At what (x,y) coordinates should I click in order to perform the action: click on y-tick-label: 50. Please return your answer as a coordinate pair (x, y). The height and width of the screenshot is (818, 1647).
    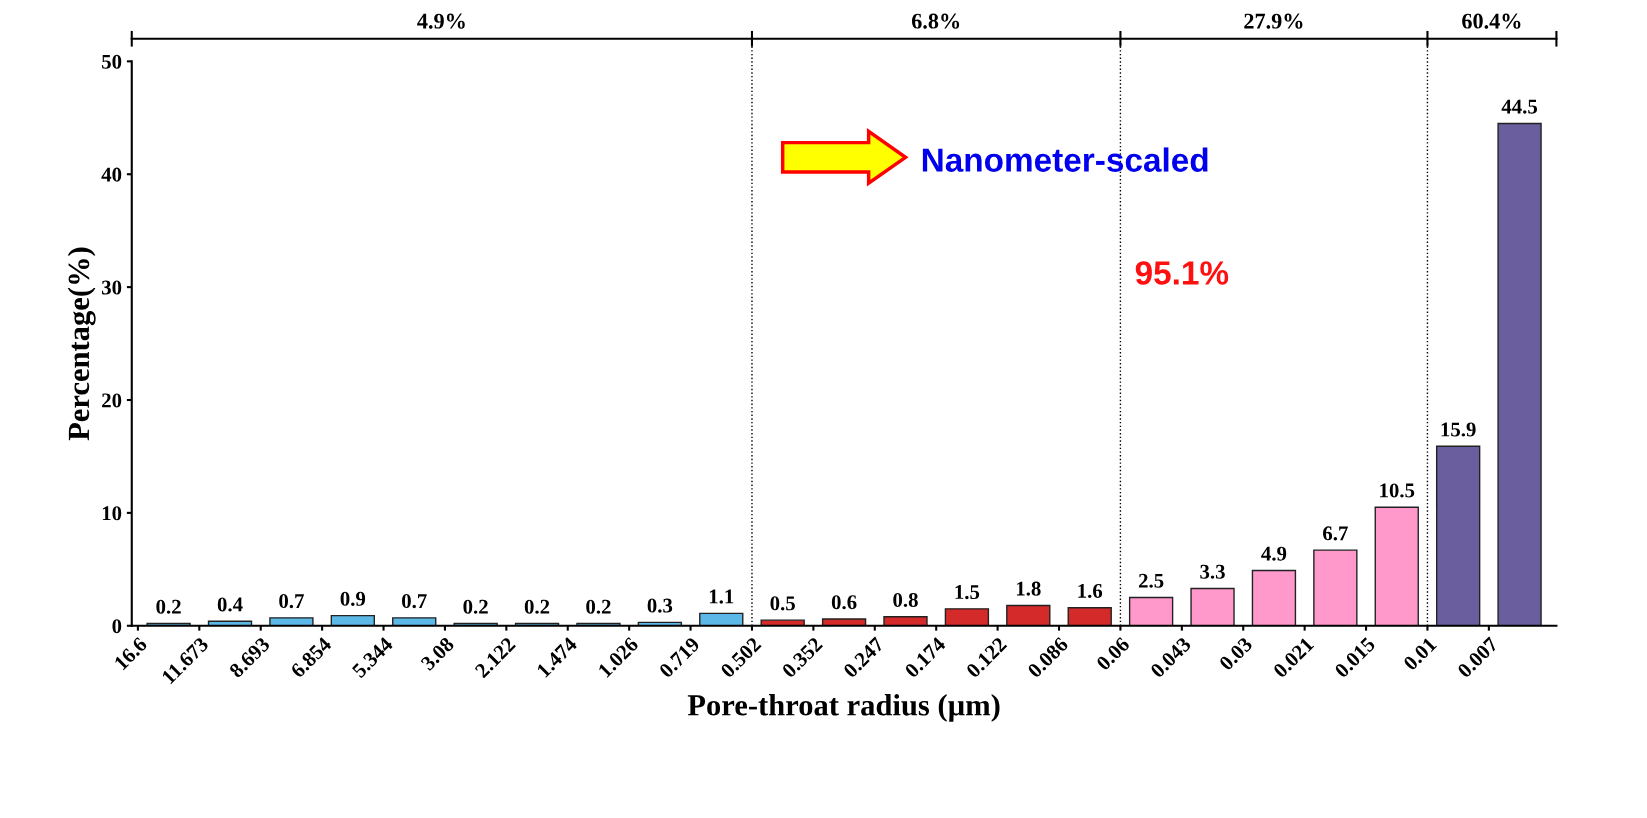
    Looking at the image, I should click on (112, 61).